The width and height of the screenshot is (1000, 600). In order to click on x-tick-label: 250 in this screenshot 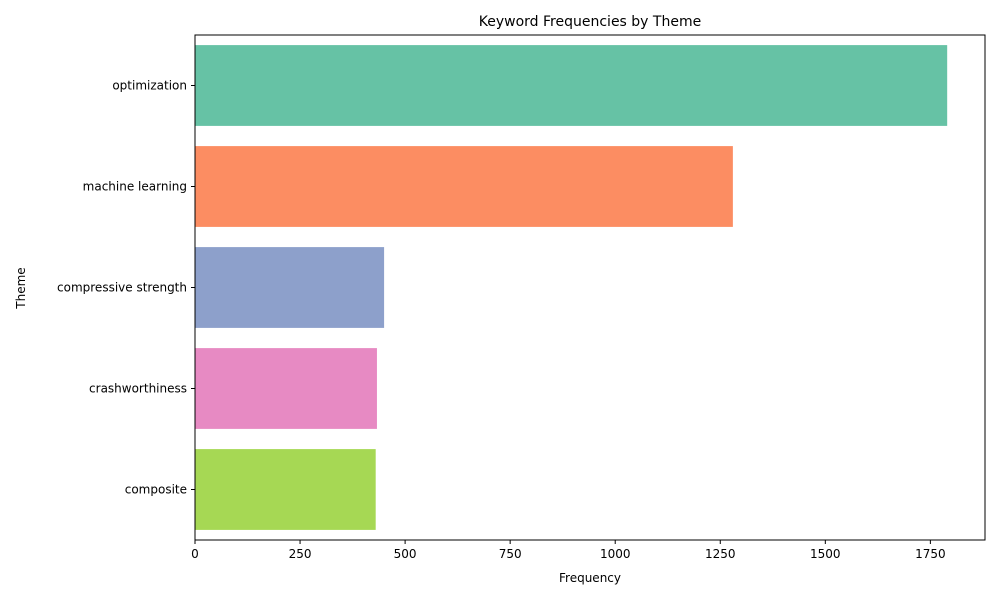, I will do `click(300, 554)`.